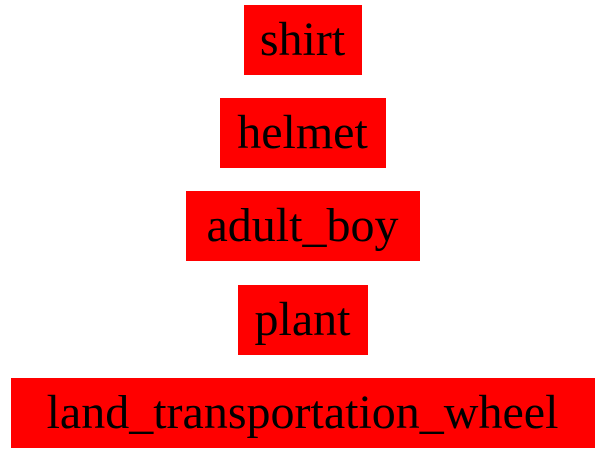  I want to click on label-plant: plant, so click(302, 320).